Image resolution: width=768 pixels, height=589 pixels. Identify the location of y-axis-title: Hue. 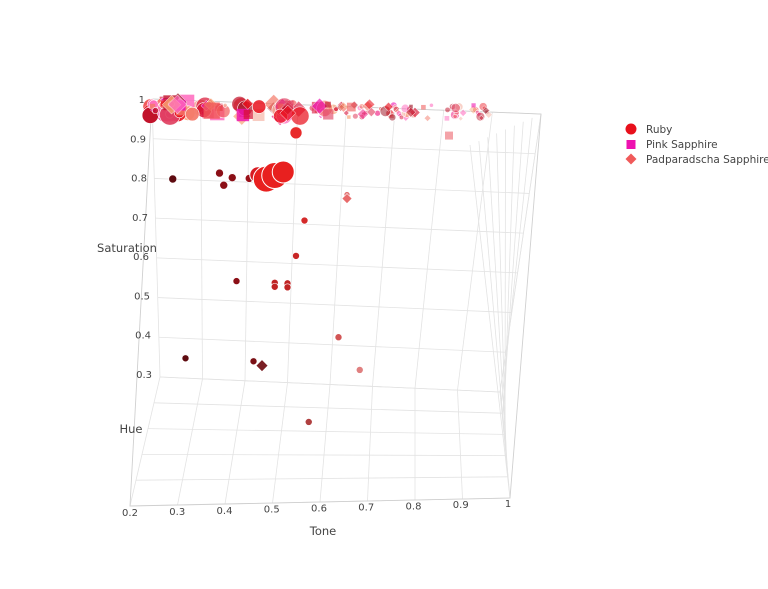
(130, 429).